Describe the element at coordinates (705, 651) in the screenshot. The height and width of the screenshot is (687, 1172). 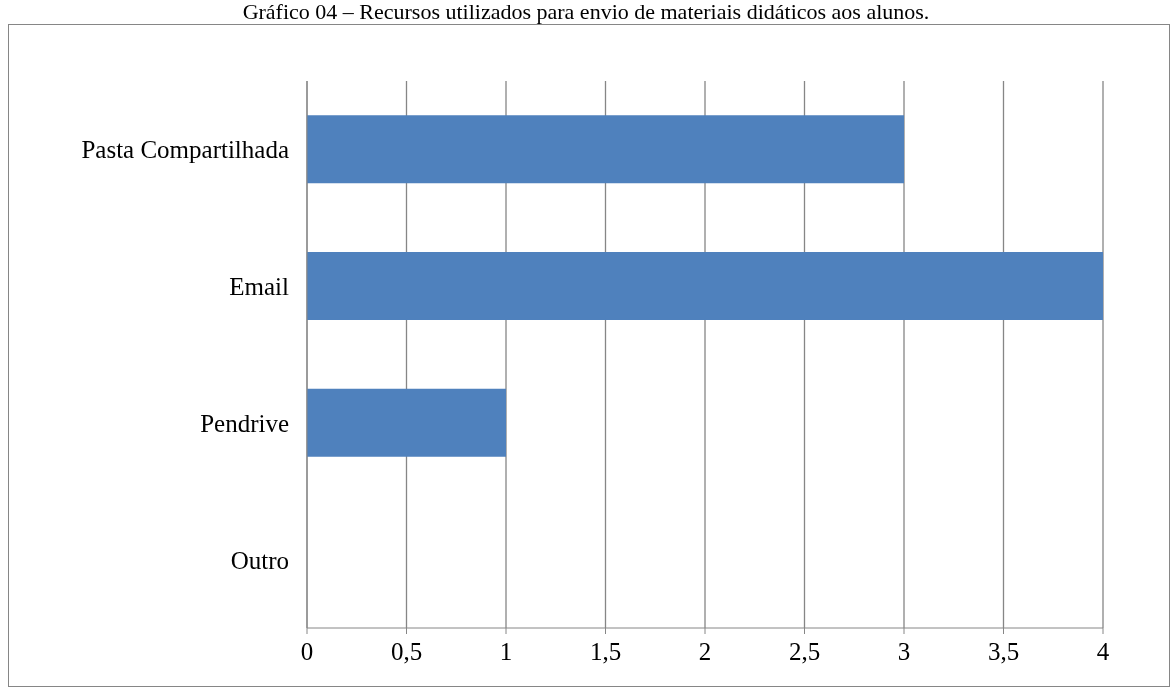
I see `x-tick-label: 2` at that location.